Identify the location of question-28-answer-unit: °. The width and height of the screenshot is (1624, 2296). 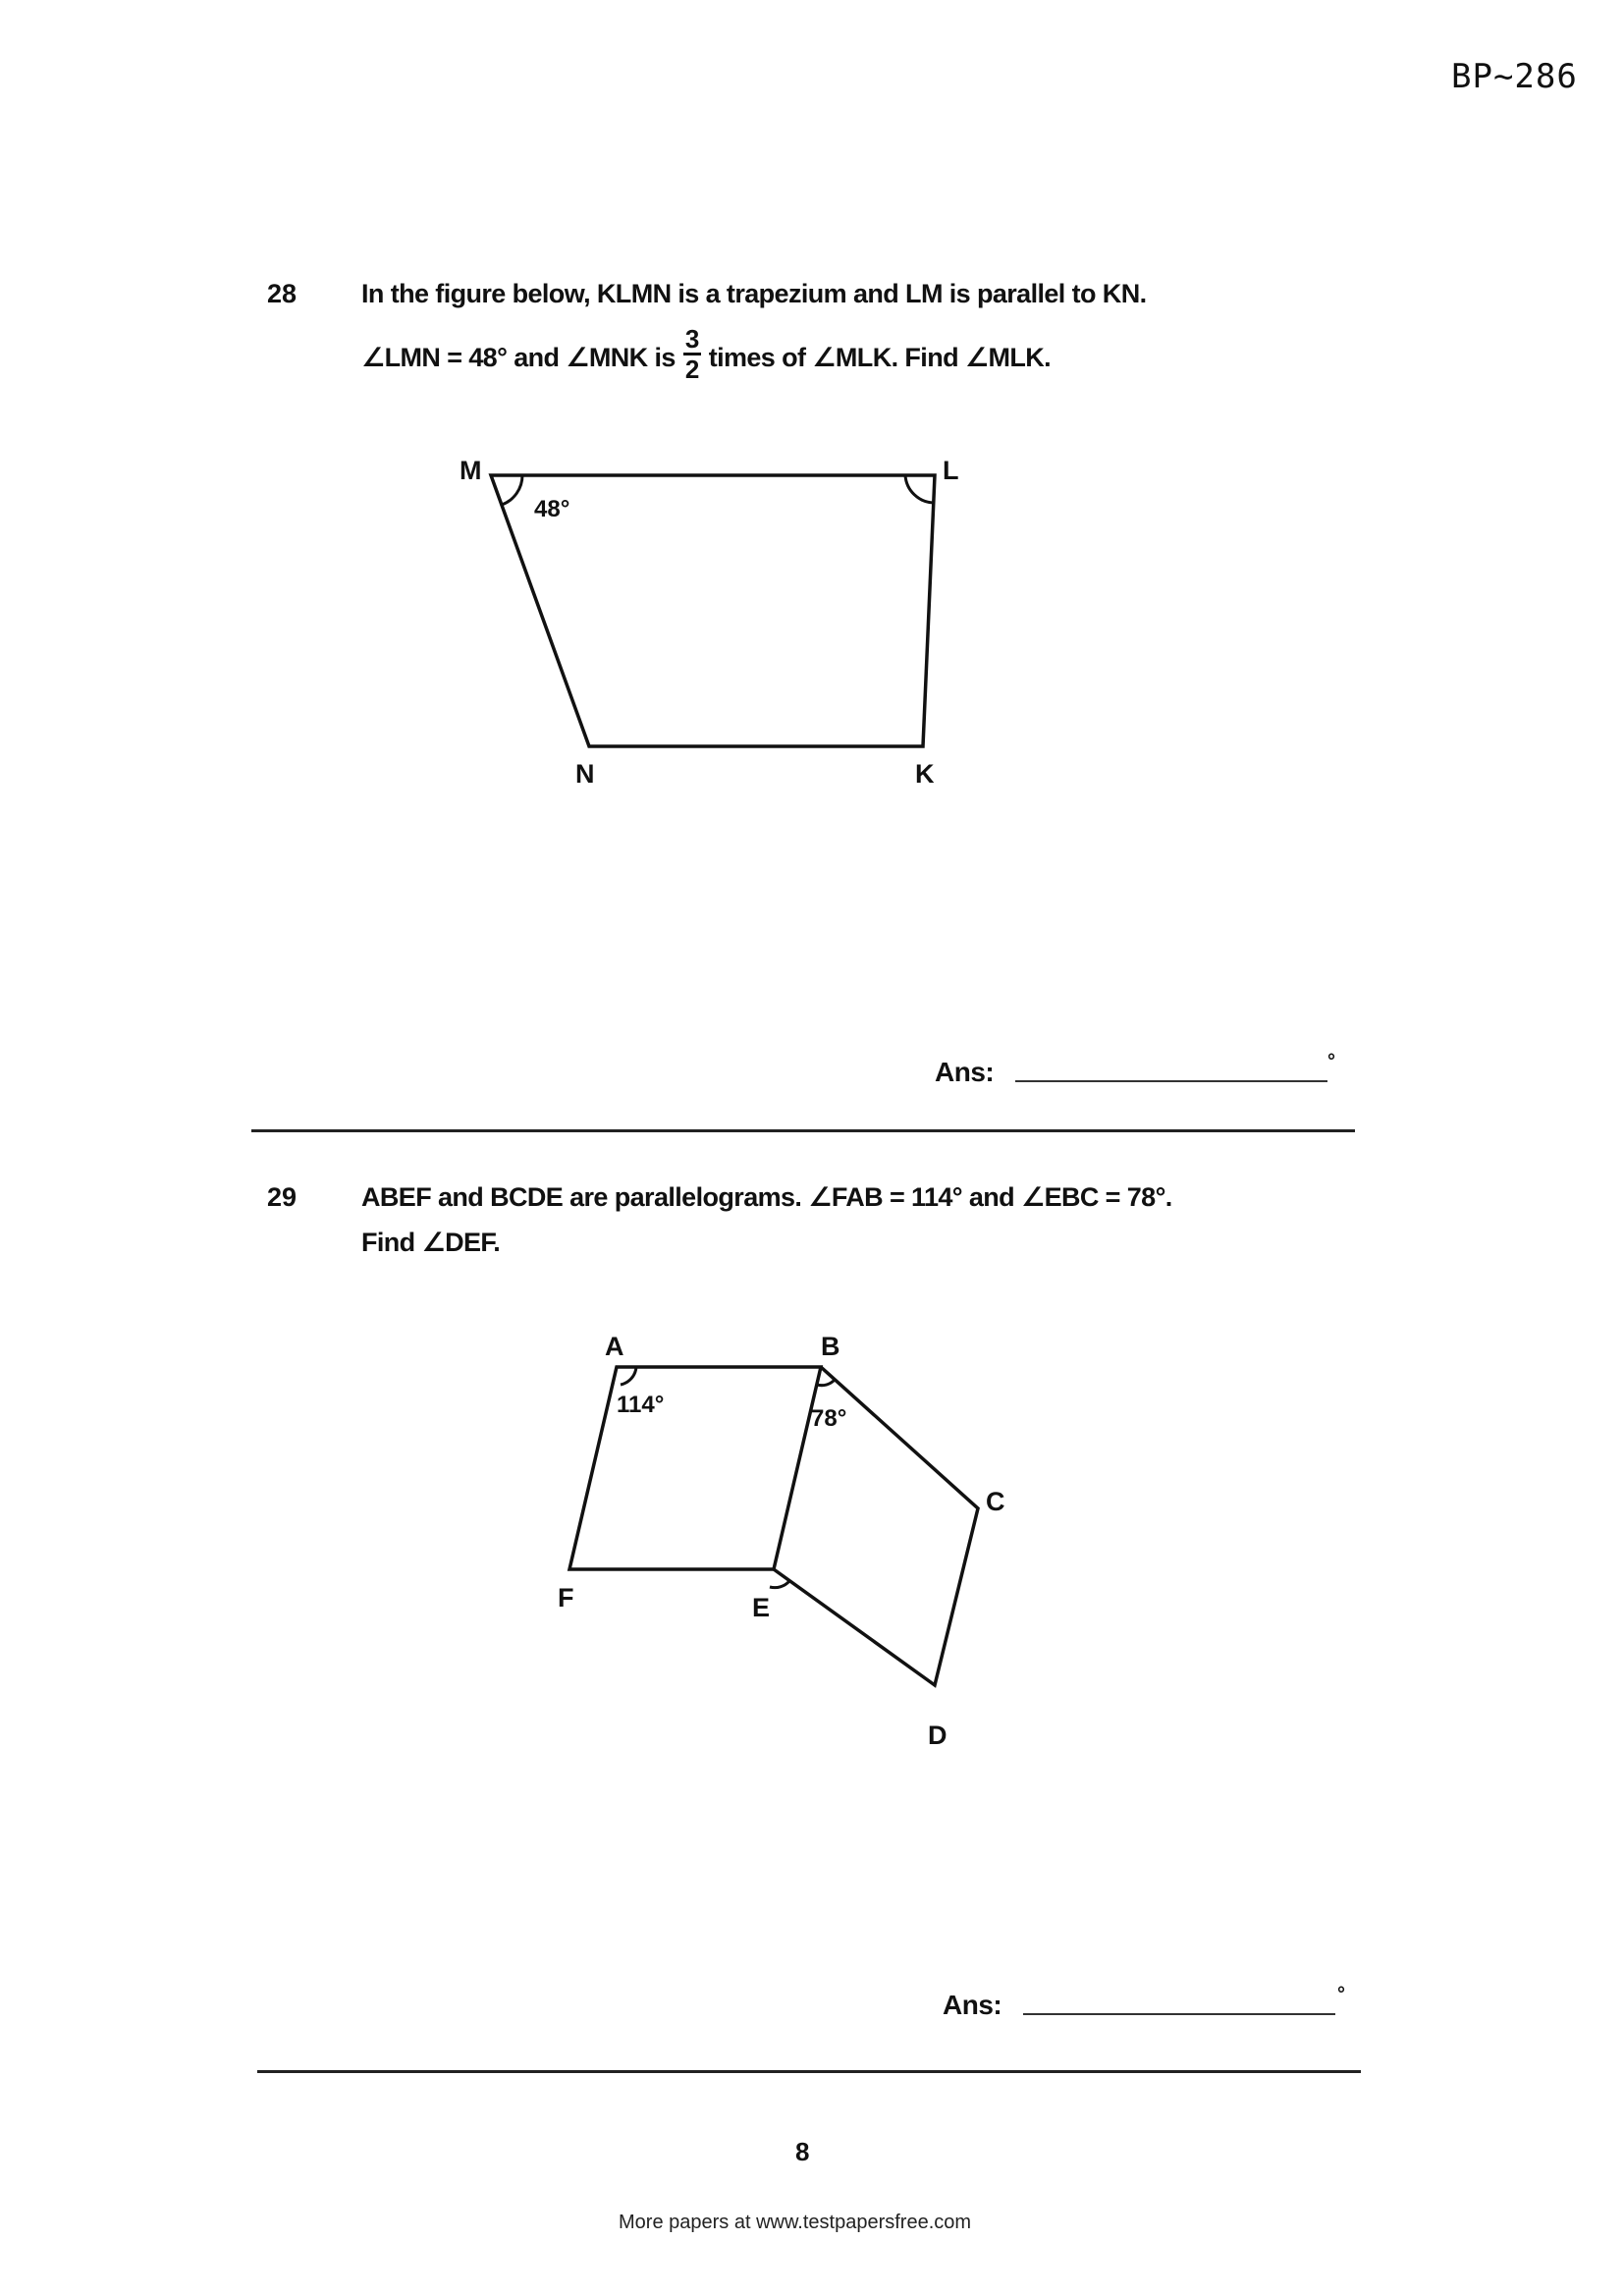
(1331, 1061).